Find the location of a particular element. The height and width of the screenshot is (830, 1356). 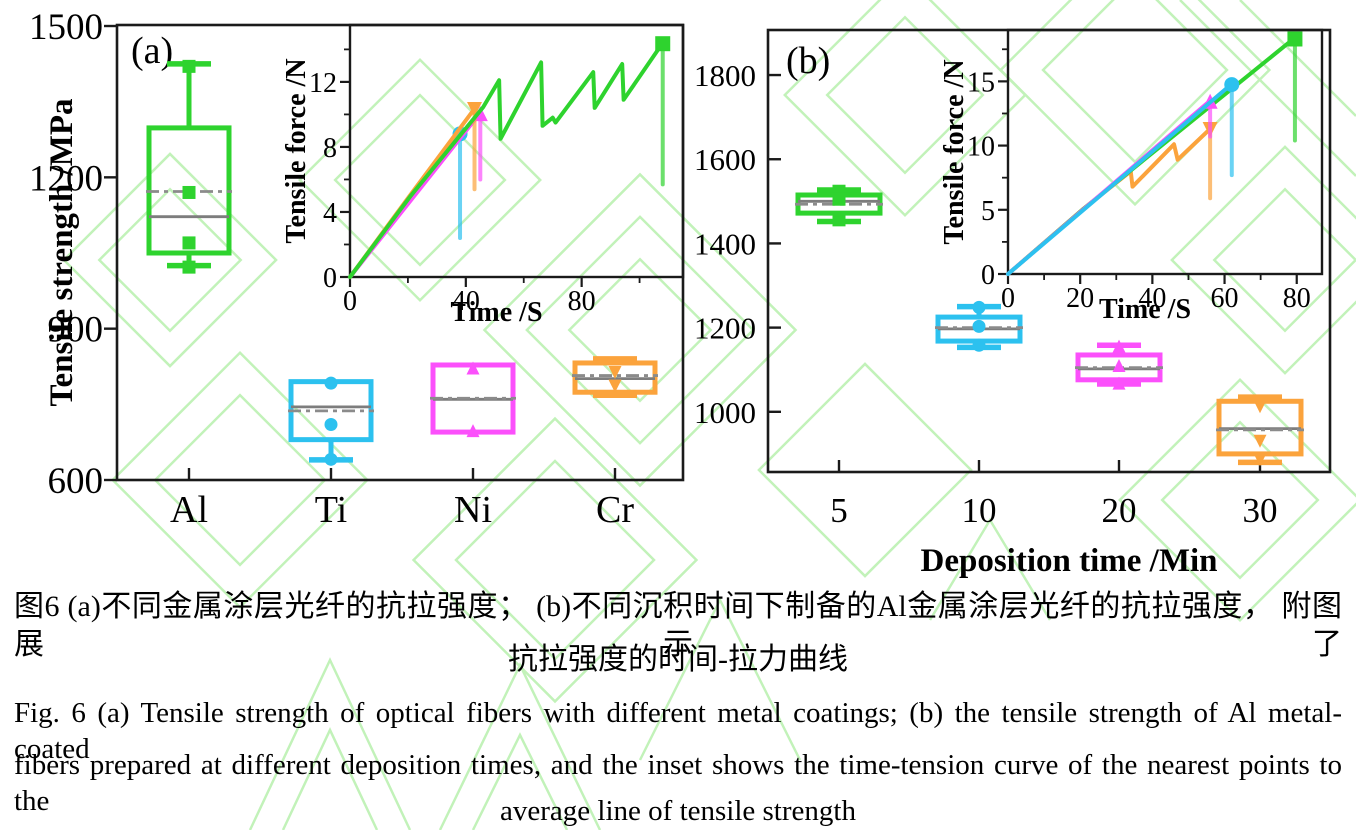

inset-y-tick-label: 15 is located at coordinates (981, 82).